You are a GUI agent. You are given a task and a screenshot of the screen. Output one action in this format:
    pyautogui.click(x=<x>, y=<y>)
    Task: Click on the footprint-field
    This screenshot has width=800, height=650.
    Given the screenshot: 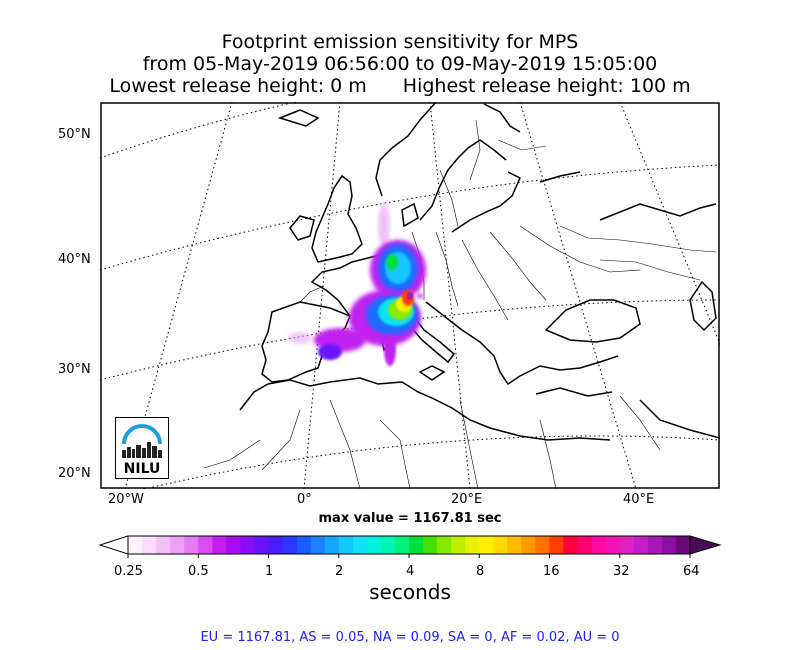 What is the action you would take?
    pyautogui.click(x=357, y=284)
    